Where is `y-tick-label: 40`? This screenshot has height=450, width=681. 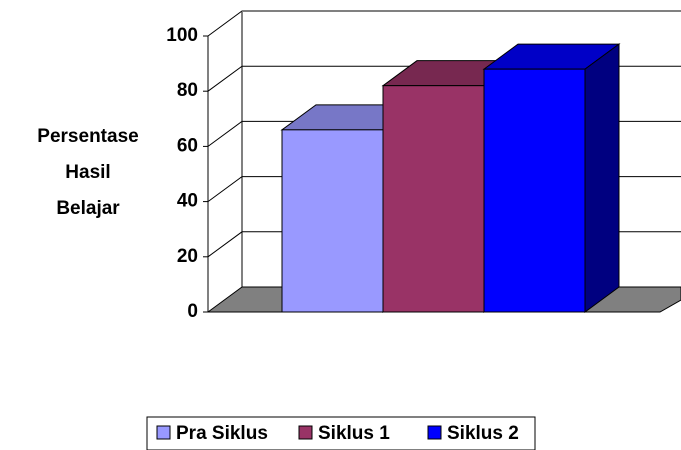
y-tick-label: 40 is located at coordinates (187, 201).